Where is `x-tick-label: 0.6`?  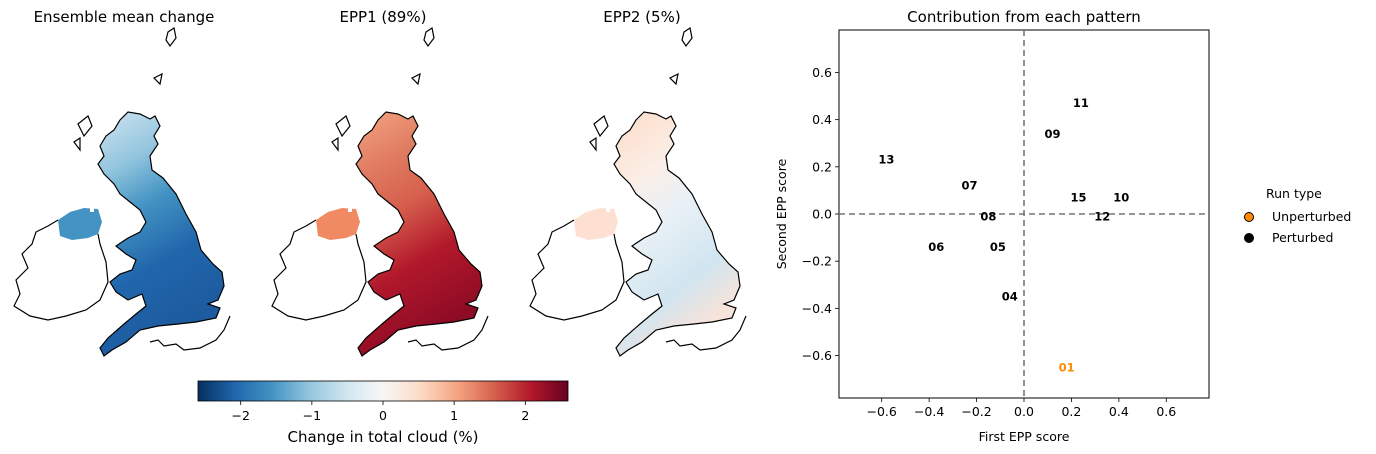 x-tick-label: 0.6 is located at coordinates (1166, 411).